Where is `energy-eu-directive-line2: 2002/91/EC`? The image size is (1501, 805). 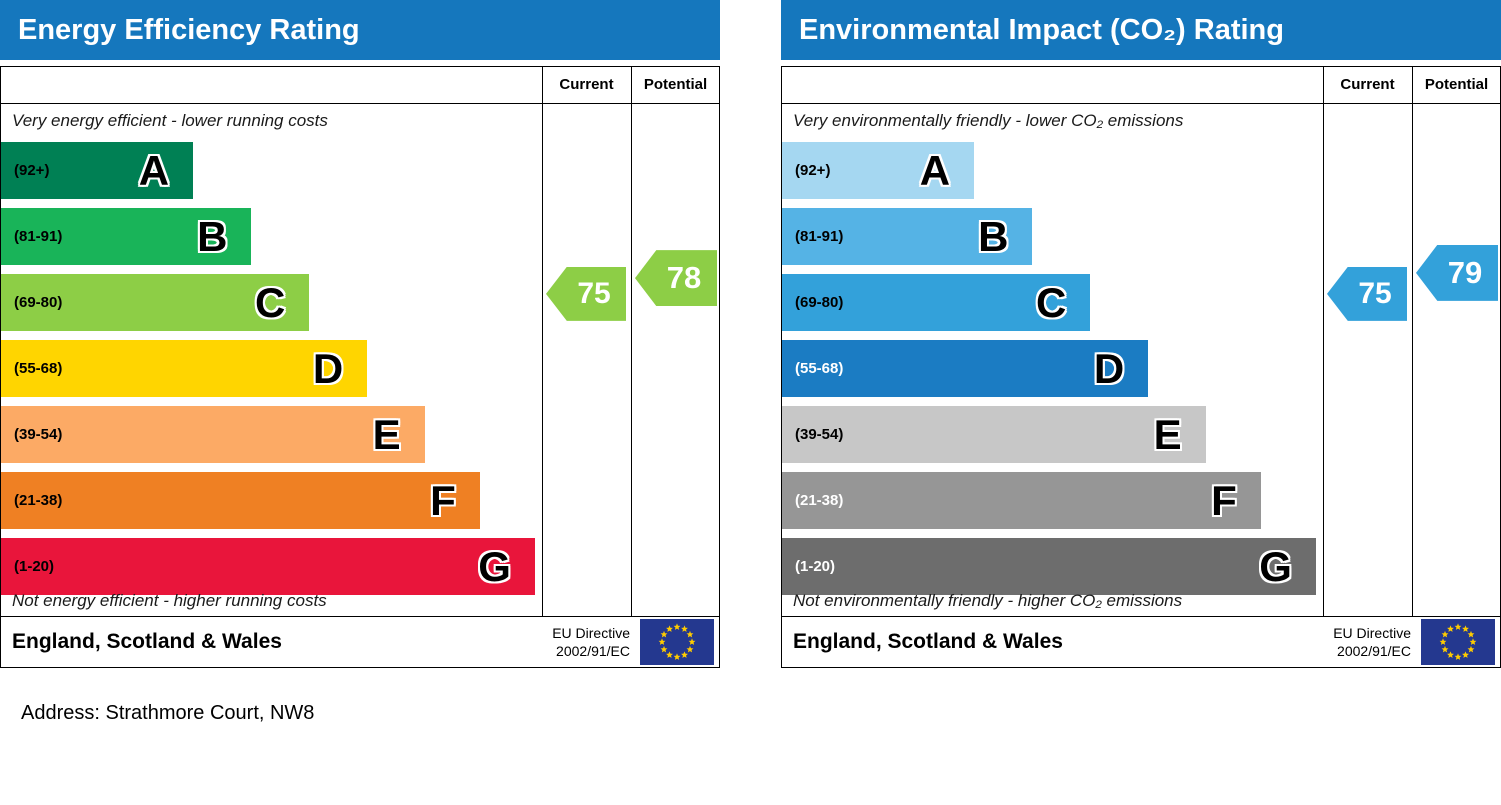
energy-eu-directive-line2: 2002/91/EC is located at coordinates (593, 651).